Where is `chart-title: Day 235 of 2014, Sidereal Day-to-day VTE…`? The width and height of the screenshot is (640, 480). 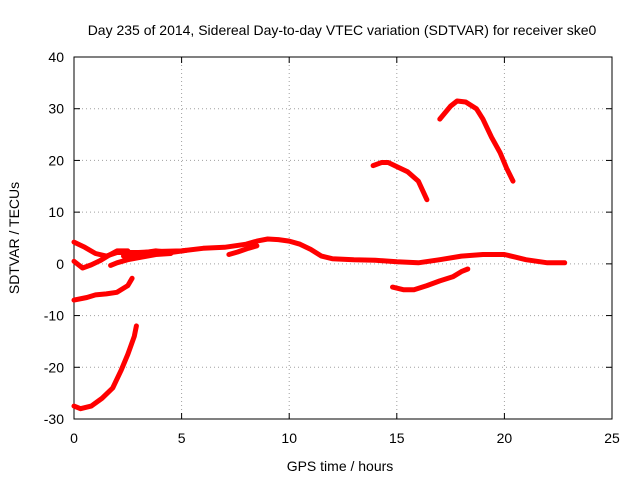
chart-title: Day 235 of 2014, Sidereal Day-to-day VTE… is located at coordinates (342, 30).